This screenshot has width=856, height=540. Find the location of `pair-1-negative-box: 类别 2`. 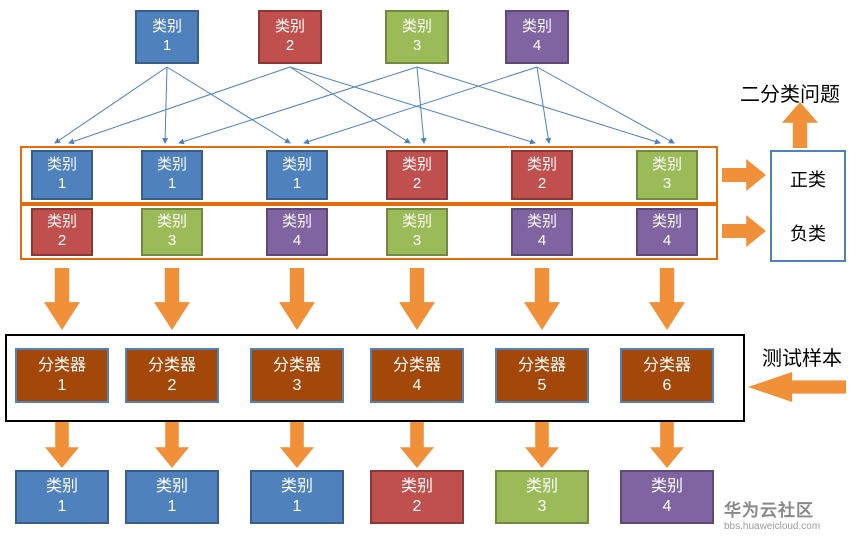

pair-1-negative-box: 类别 2 is located at coordinates (62, 232).